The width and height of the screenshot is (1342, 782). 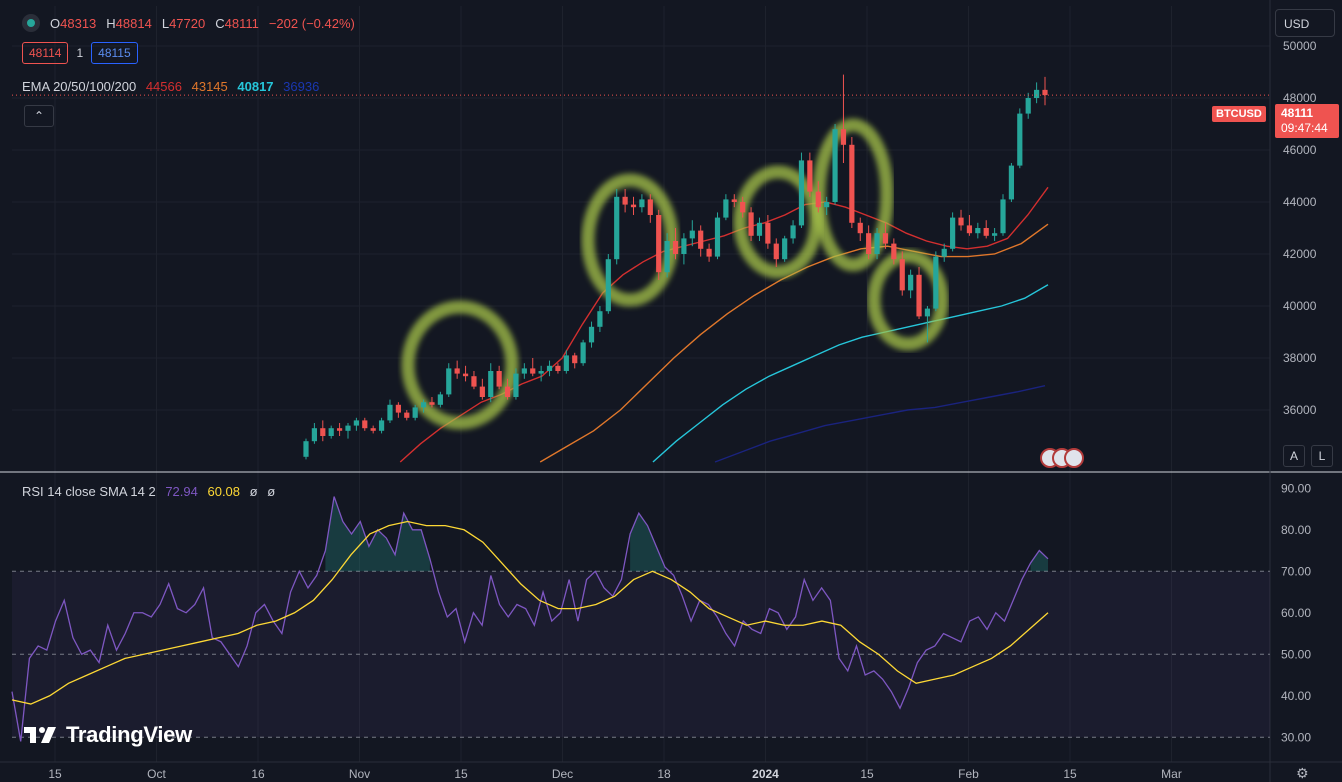 I want to click on time-tick-label: Feb, so click(x=968, y=774).